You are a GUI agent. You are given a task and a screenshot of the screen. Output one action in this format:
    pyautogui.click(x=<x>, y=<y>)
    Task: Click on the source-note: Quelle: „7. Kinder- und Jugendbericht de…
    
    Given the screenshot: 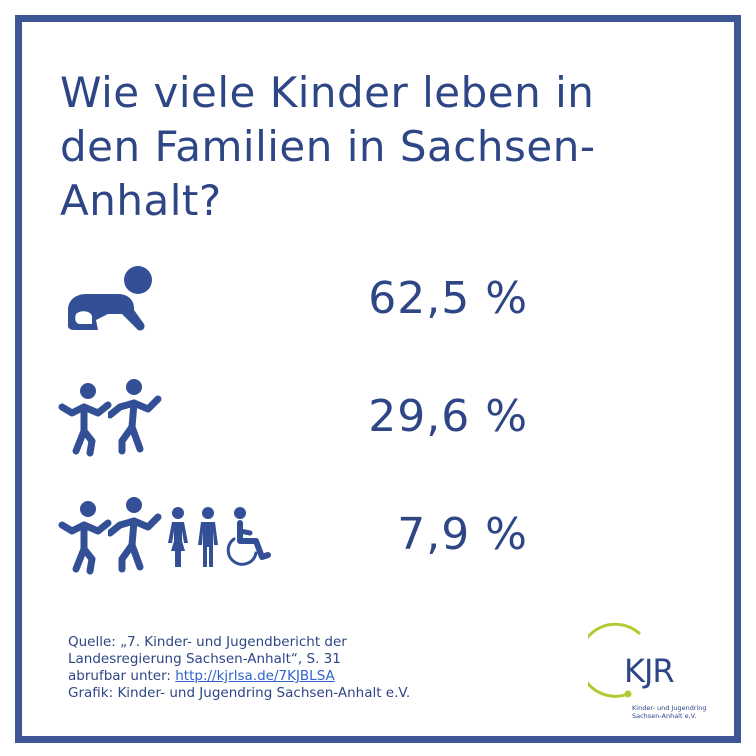 What is the action you would take?
    pyautogui.click(x=239, y=668)
    